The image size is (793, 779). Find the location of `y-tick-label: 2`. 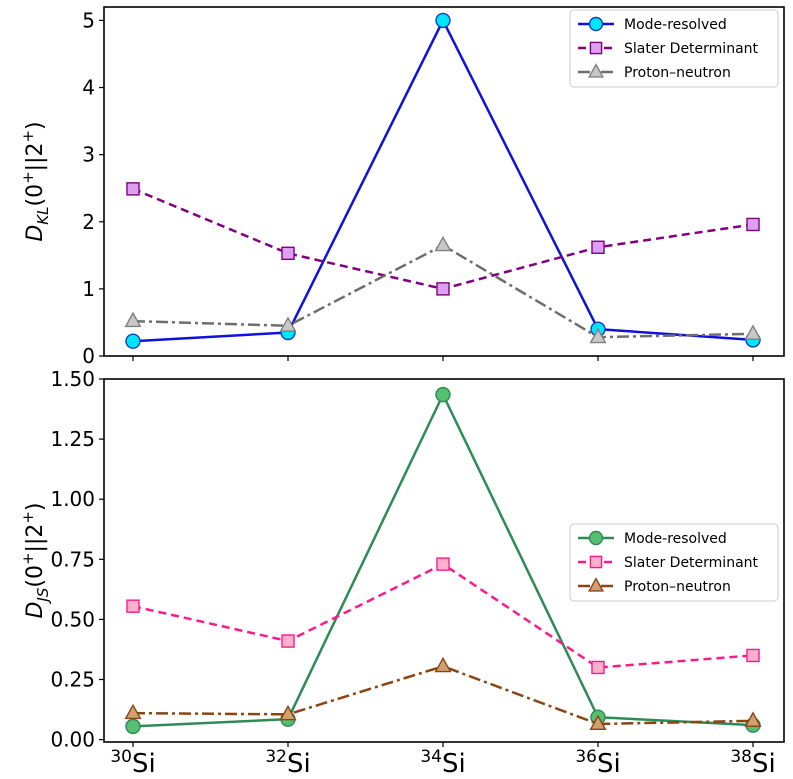

y-tick-label: 2 is located at coordinates (88, 222).